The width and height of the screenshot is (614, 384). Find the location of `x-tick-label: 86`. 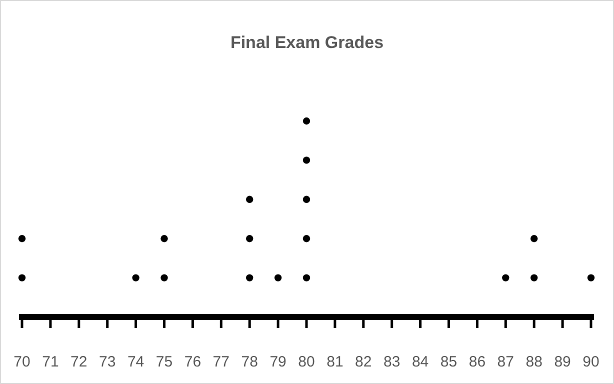

x-tick-label: 86 is located at coordinates (477, 362).